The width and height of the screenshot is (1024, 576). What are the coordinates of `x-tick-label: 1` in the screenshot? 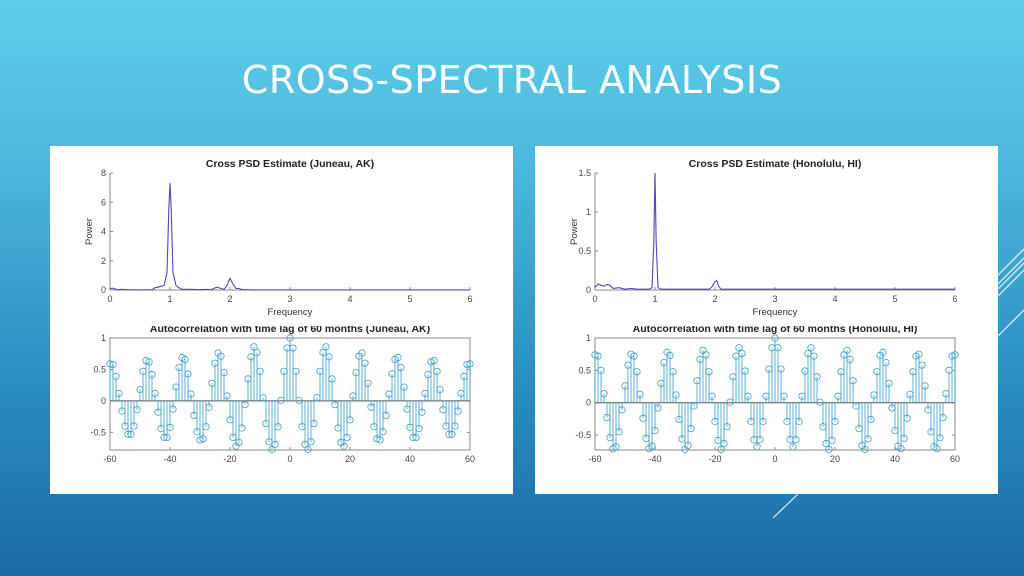 It's located at (169, 299).